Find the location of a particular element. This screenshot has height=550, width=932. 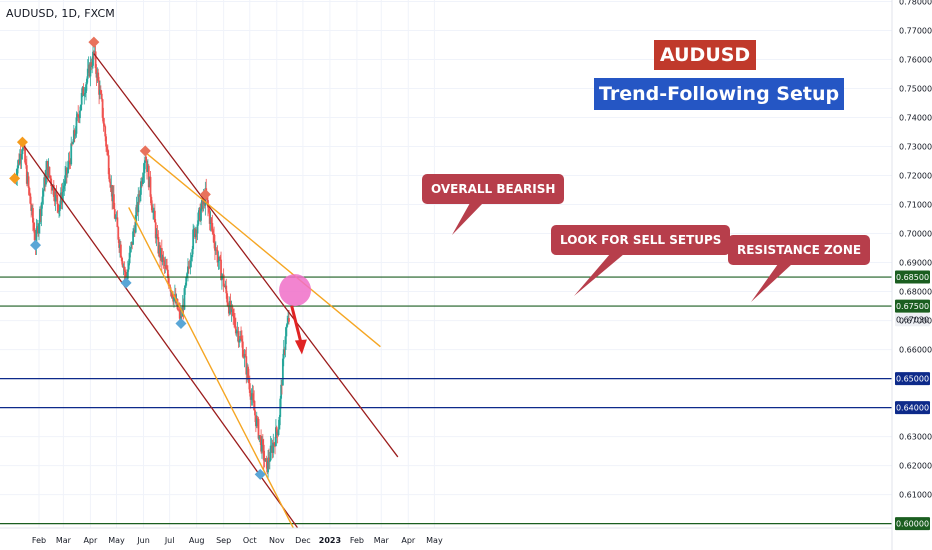

callout-sell-setups: LOOK FOR SELL SETUPS is located at coordinates (641, 240).